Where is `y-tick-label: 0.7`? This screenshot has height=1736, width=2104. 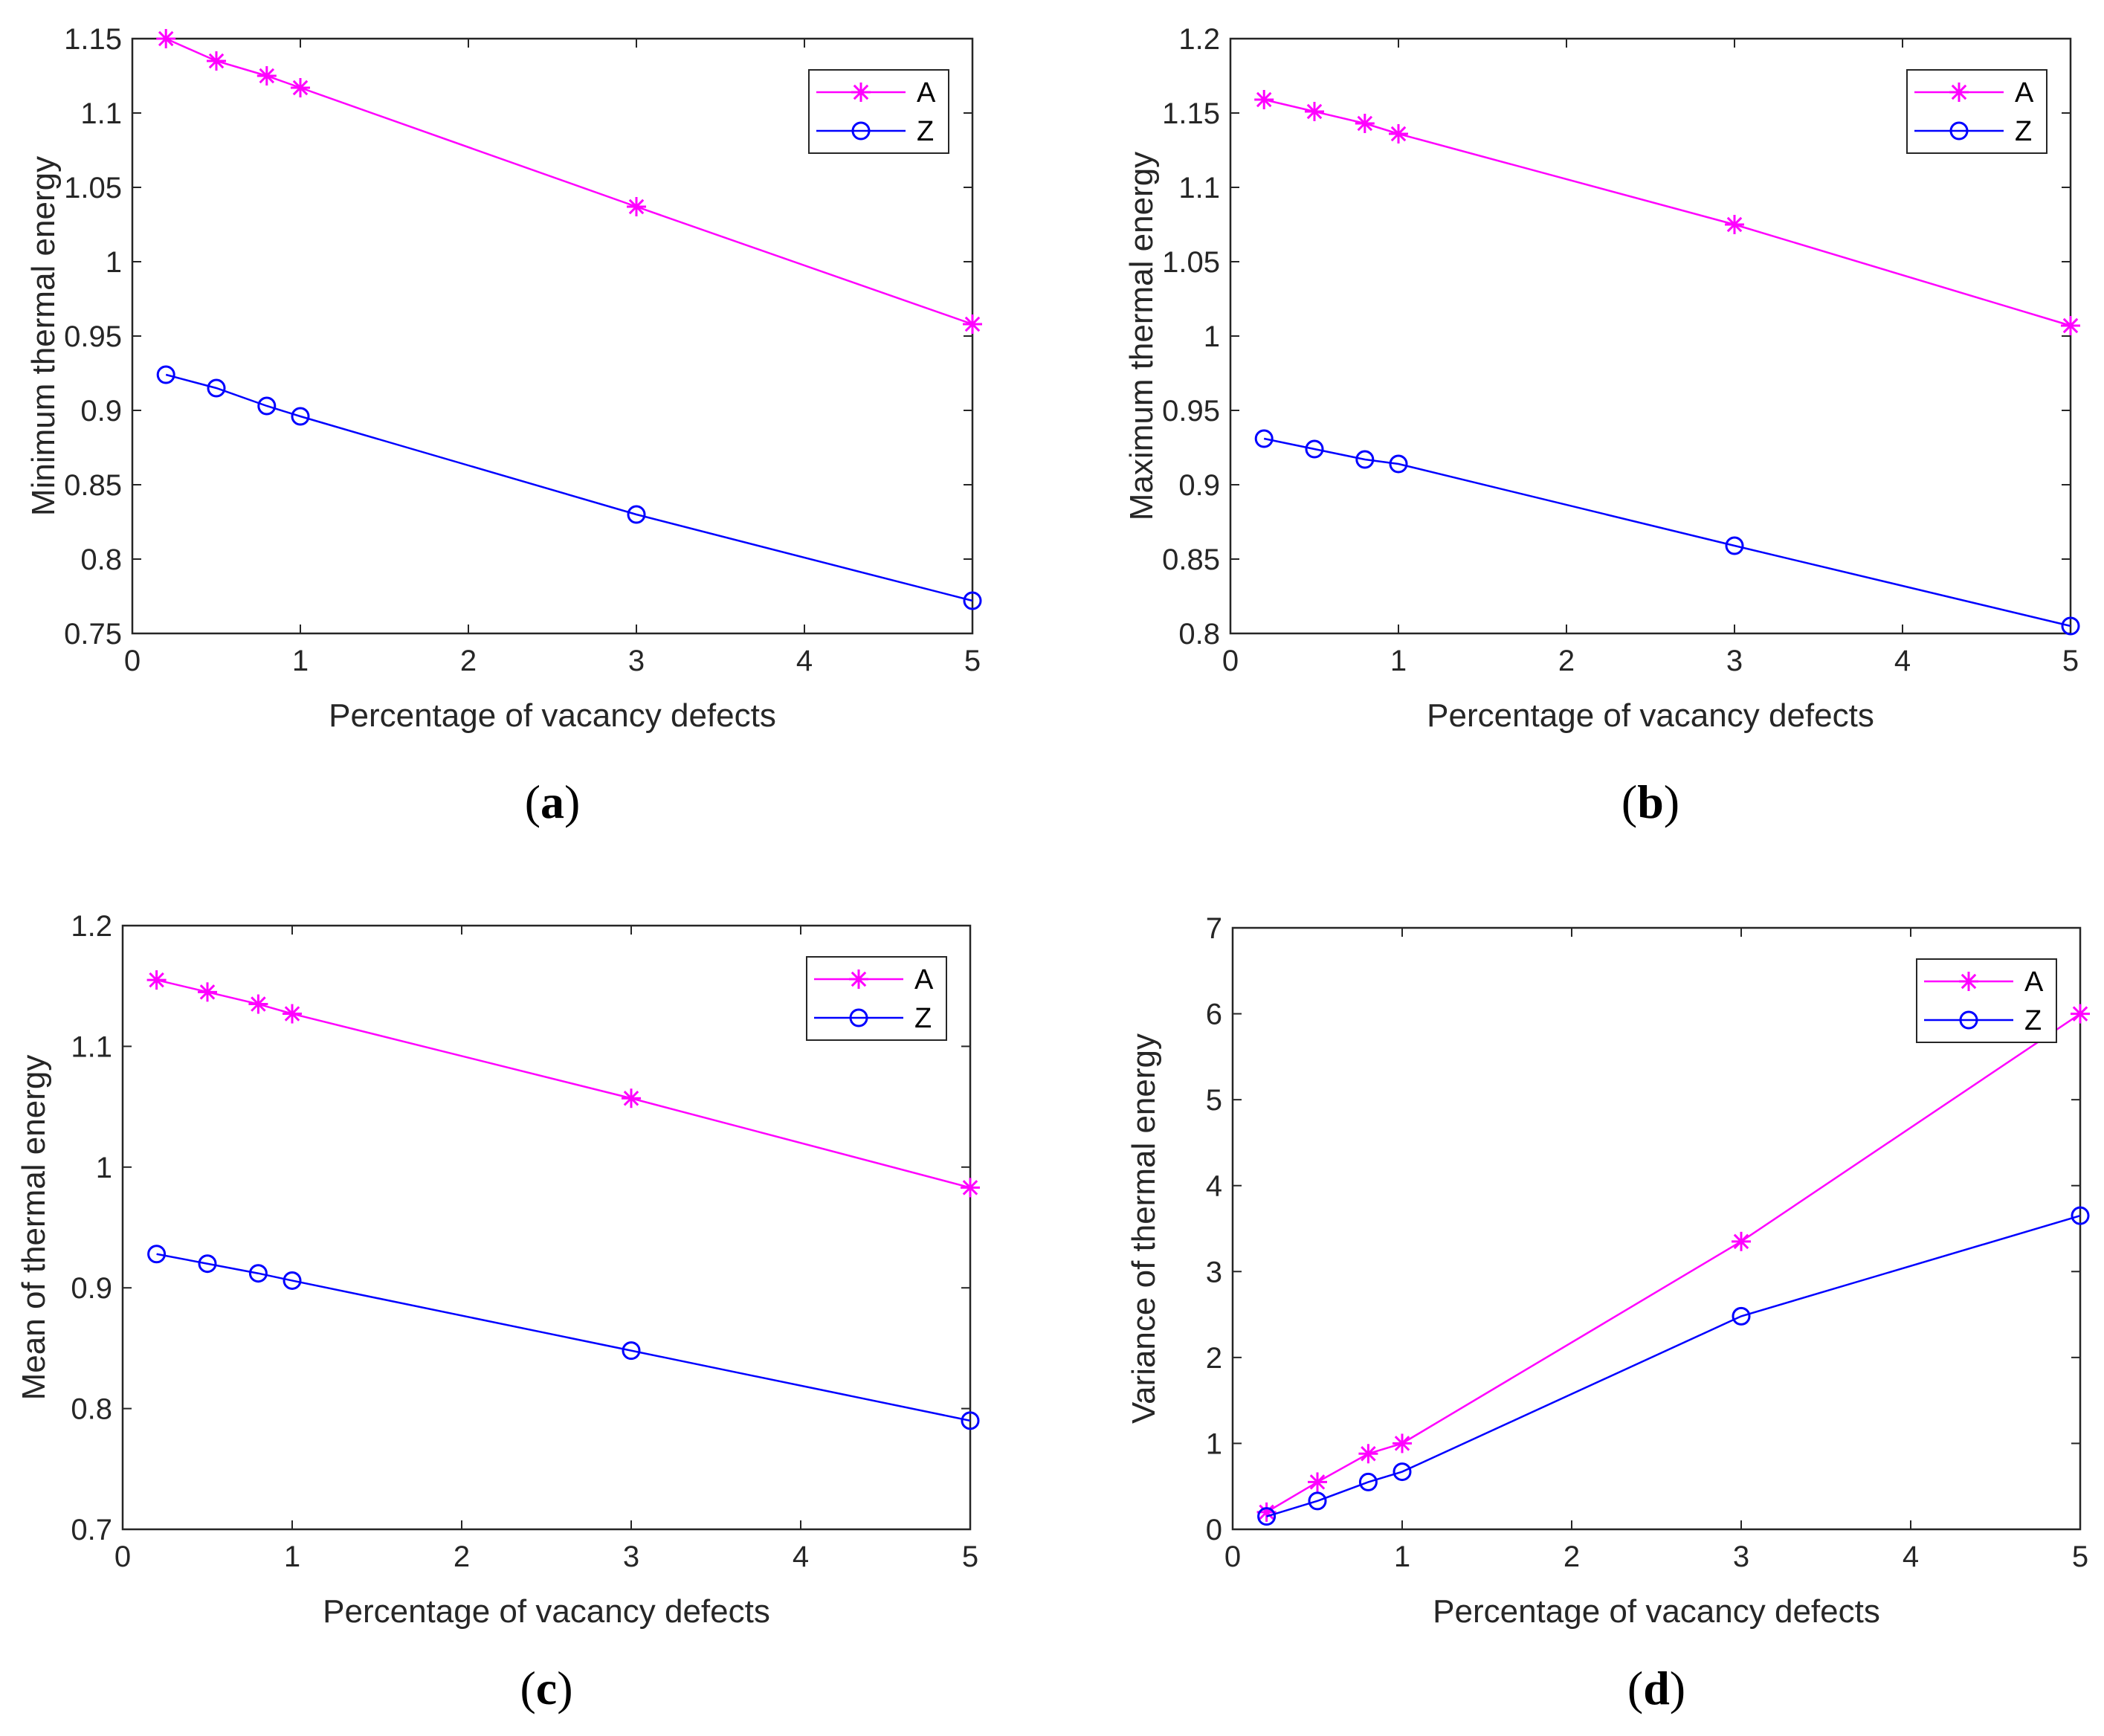 y-tick-label: 0.7 is located at coordinates (91, 1530).